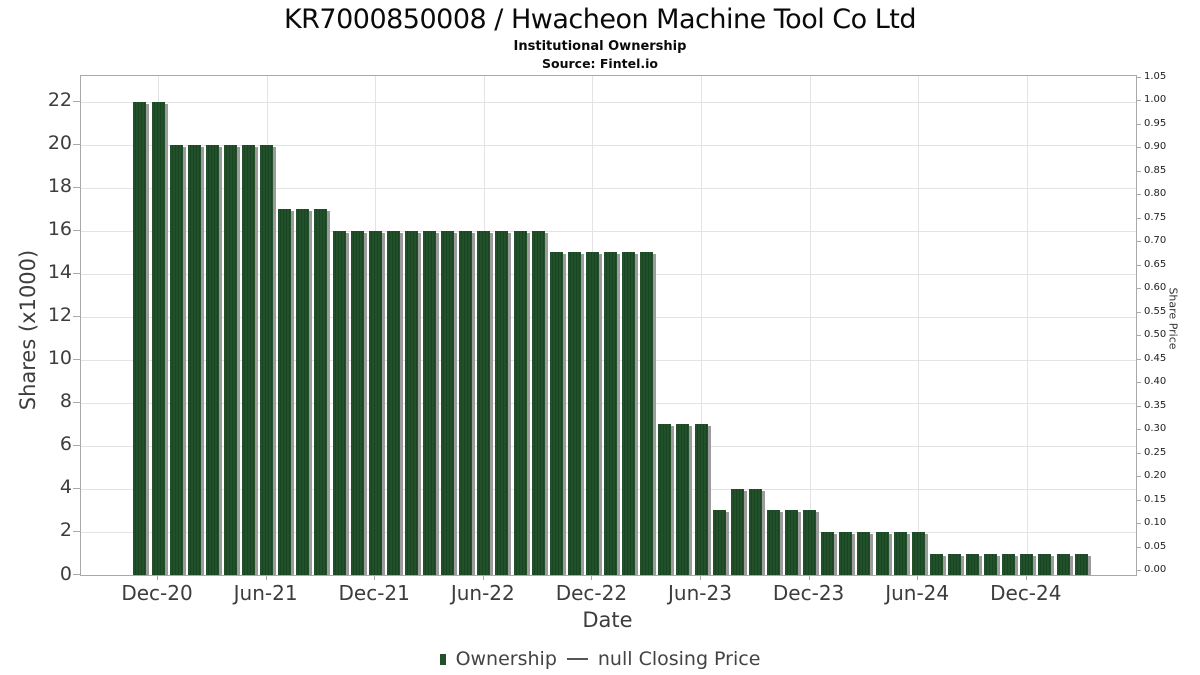  I want to click on right-axis-tick-label: 0.85, so click(1155, 170).